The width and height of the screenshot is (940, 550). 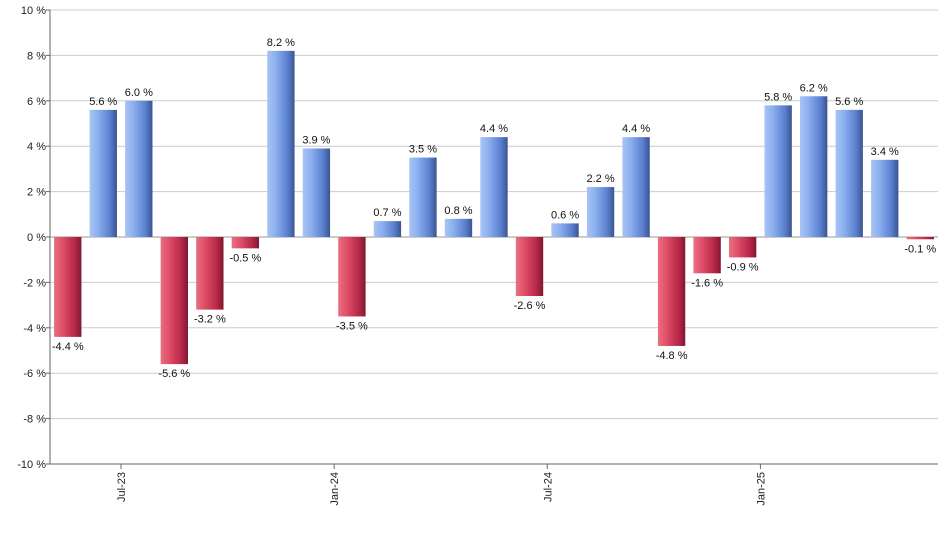 I want to click on bar-value-label: 6.0 %, so click(x=139, y=93).